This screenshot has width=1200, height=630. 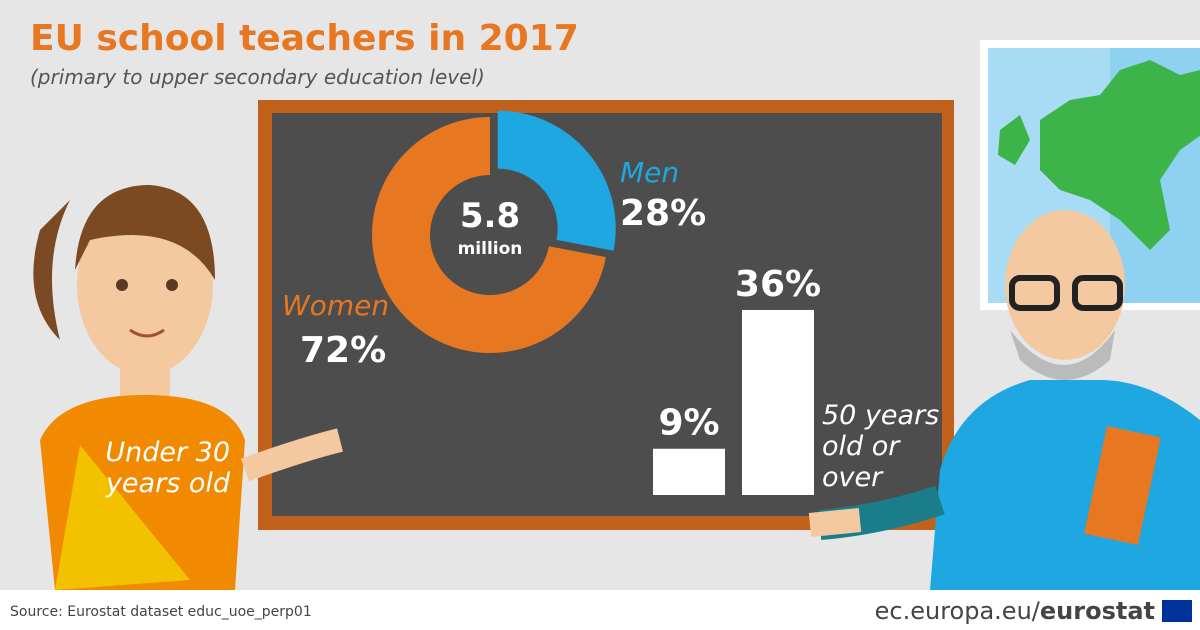 What do you see at coordinates (663, 213) in the screenshot?
I see `value-label: 28%` at bounding box center [663, 213].